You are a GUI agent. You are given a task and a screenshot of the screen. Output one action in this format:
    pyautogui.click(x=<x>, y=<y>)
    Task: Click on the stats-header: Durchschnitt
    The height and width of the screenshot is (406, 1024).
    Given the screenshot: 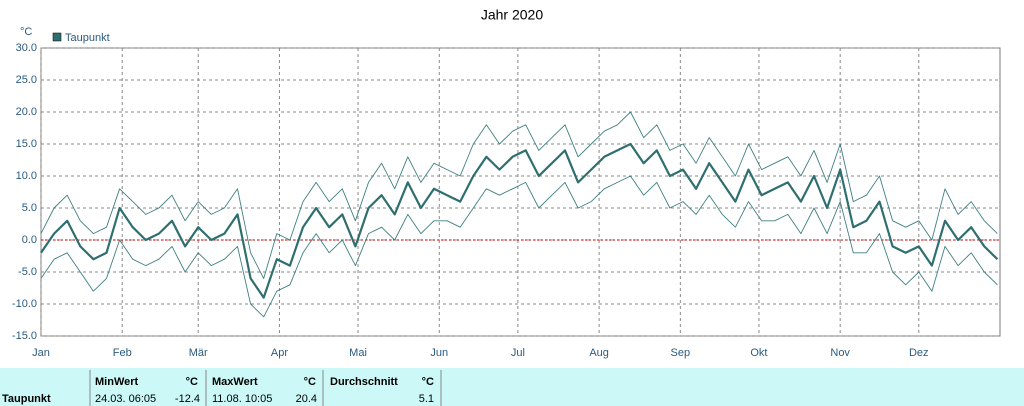 What is the action you would take?
    pyautogui.click(x=364, y=382)
    